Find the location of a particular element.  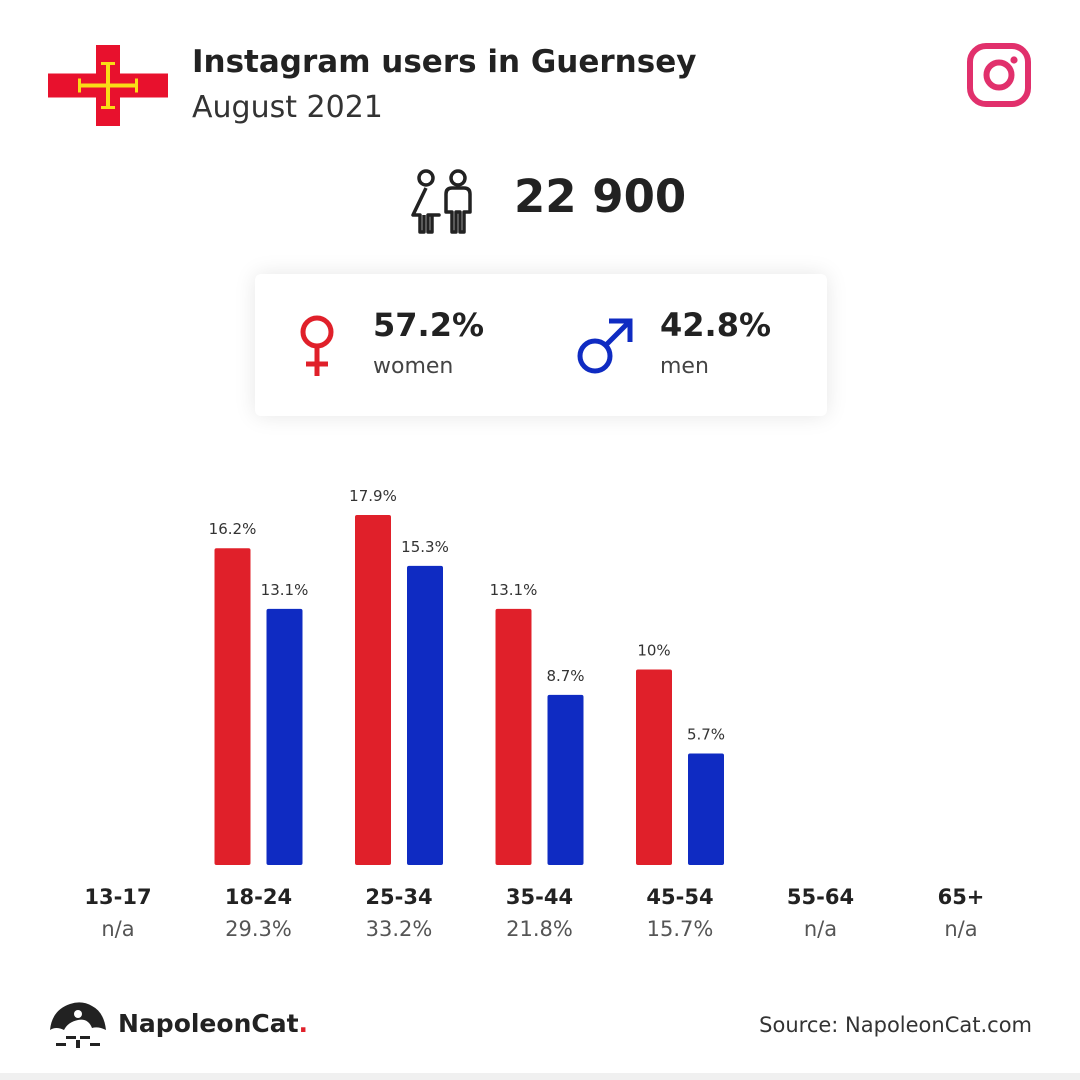

age-group-label: 18-24 is located at coordinates (258, 897).